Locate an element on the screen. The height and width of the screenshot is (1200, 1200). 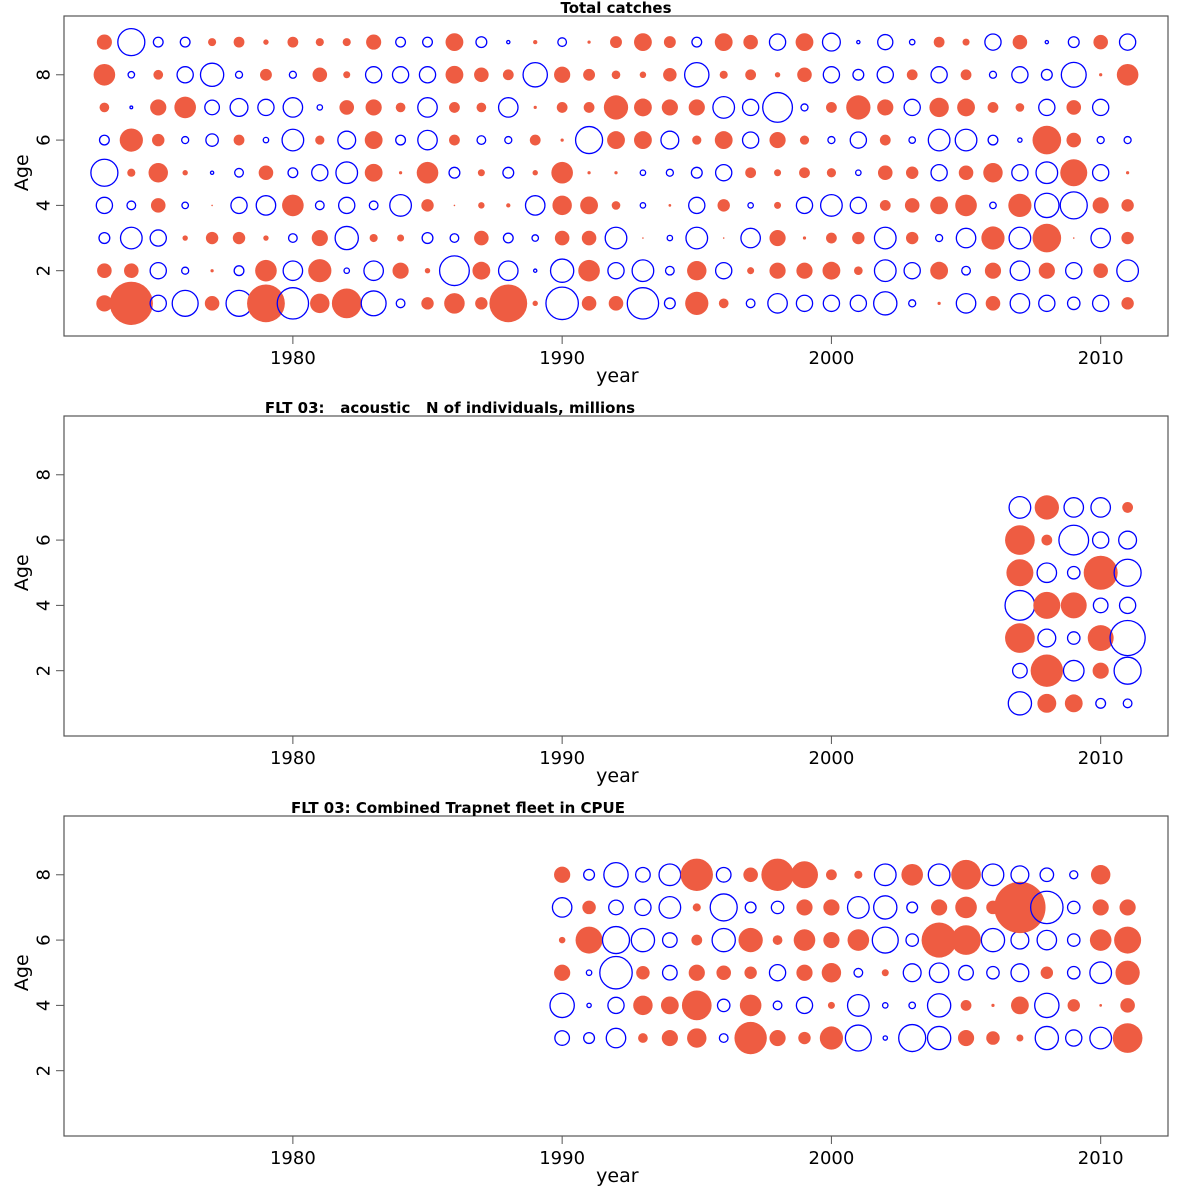
negative-bubble-age9-2008 is located at coordinates (1047, 42).